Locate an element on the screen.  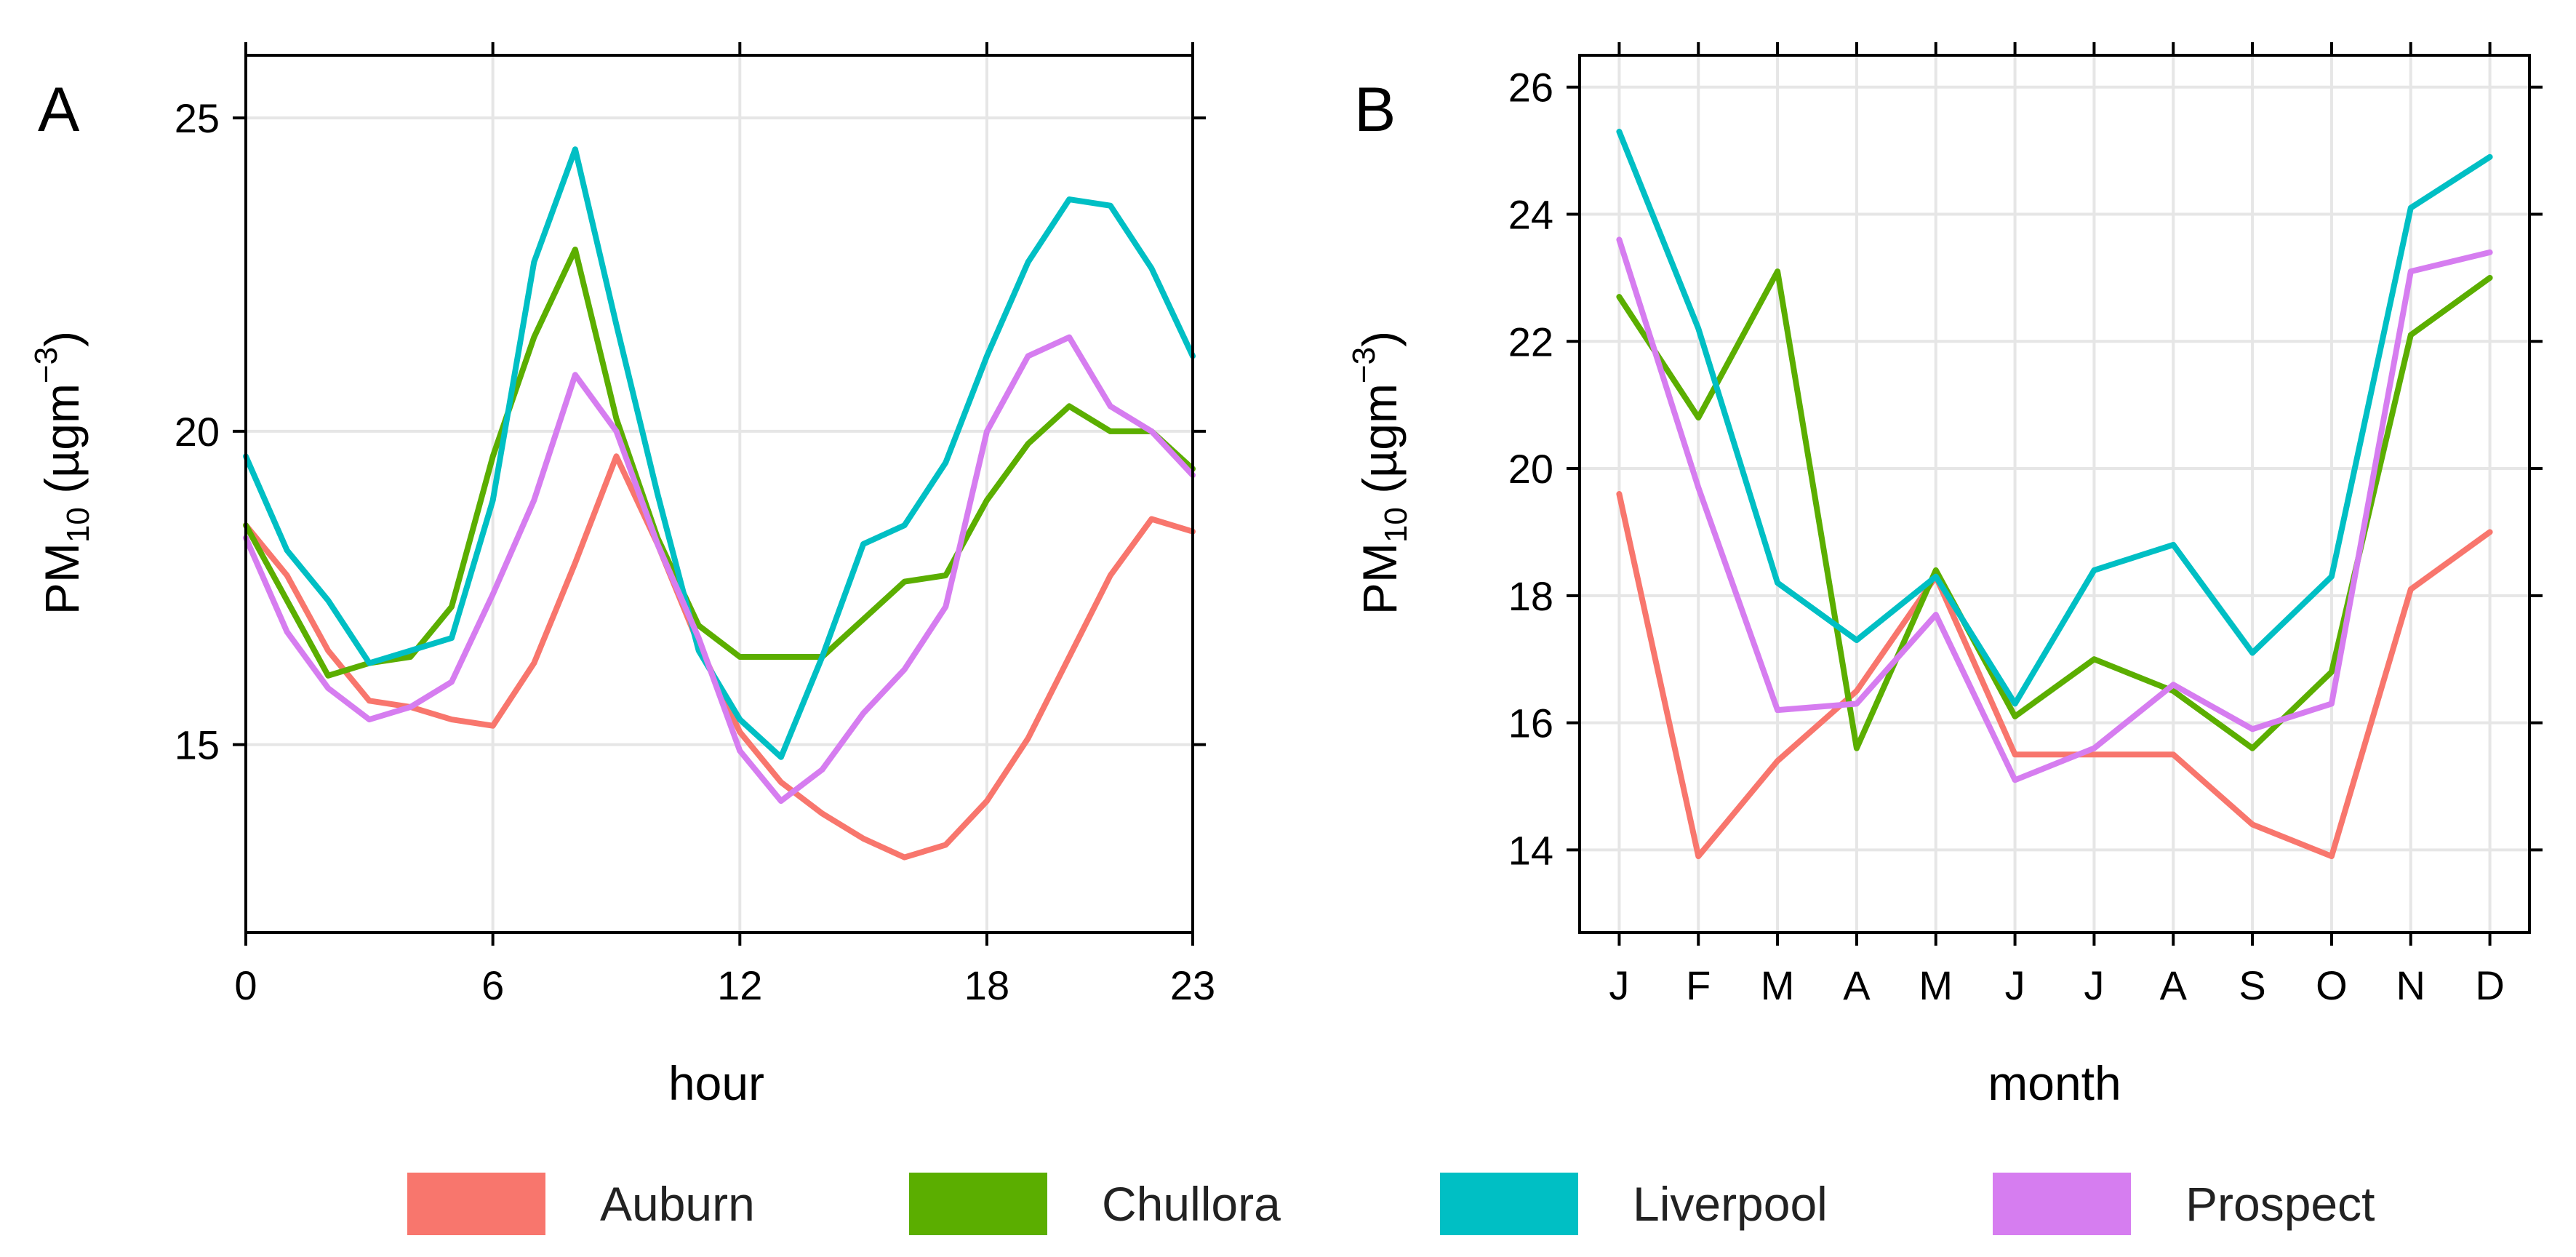
x-tick-label: 6 is located at coordinates (492, 985).